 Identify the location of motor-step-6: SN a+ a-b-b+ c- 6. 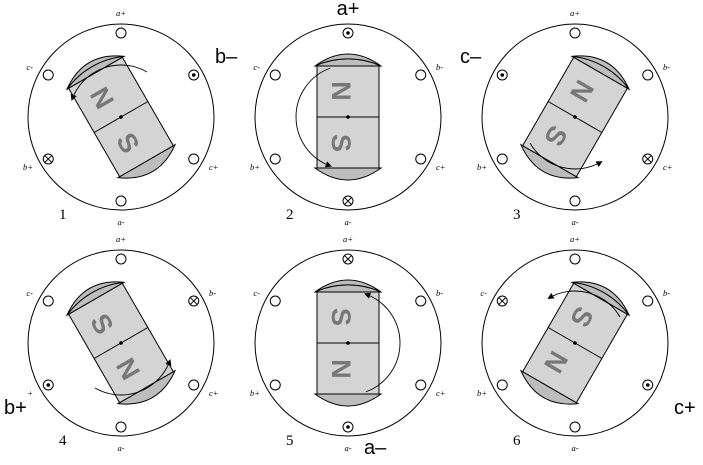
(573, 343).